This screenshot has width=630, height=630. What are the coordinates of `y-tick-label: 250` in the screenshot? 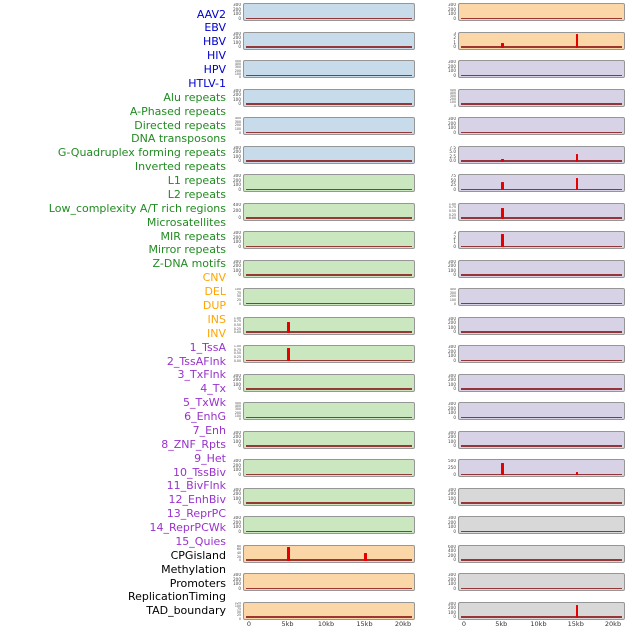 It's located at (452, 467).